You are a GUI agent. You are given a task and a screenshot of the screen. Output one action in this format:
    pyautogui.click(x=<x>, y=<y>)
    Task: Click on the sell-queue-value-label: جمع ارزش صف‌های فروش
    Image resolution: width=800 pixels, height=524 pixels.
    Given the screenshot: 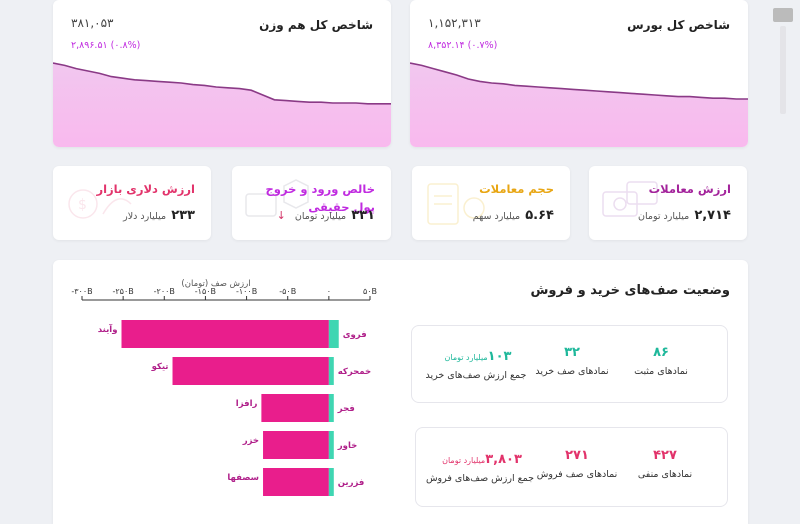 What is the action you would take?
    pyautogui.click(x=480, y=478)
    